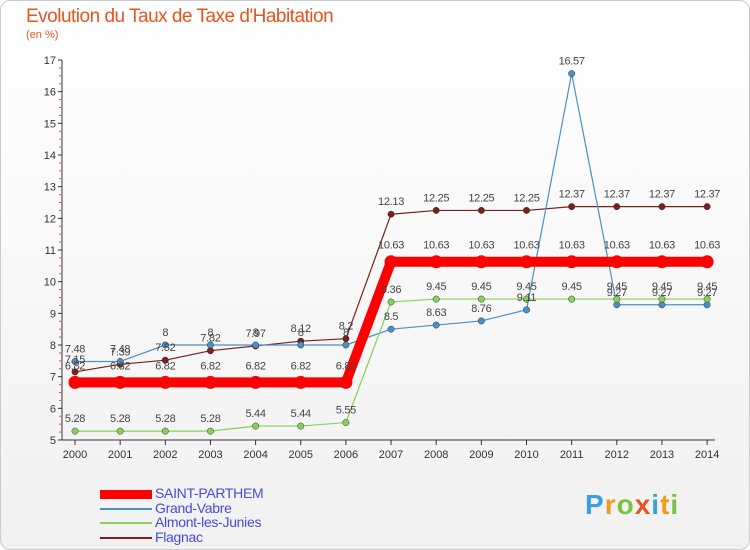  I want to click on data-label: 8.2, so click(346, 327).